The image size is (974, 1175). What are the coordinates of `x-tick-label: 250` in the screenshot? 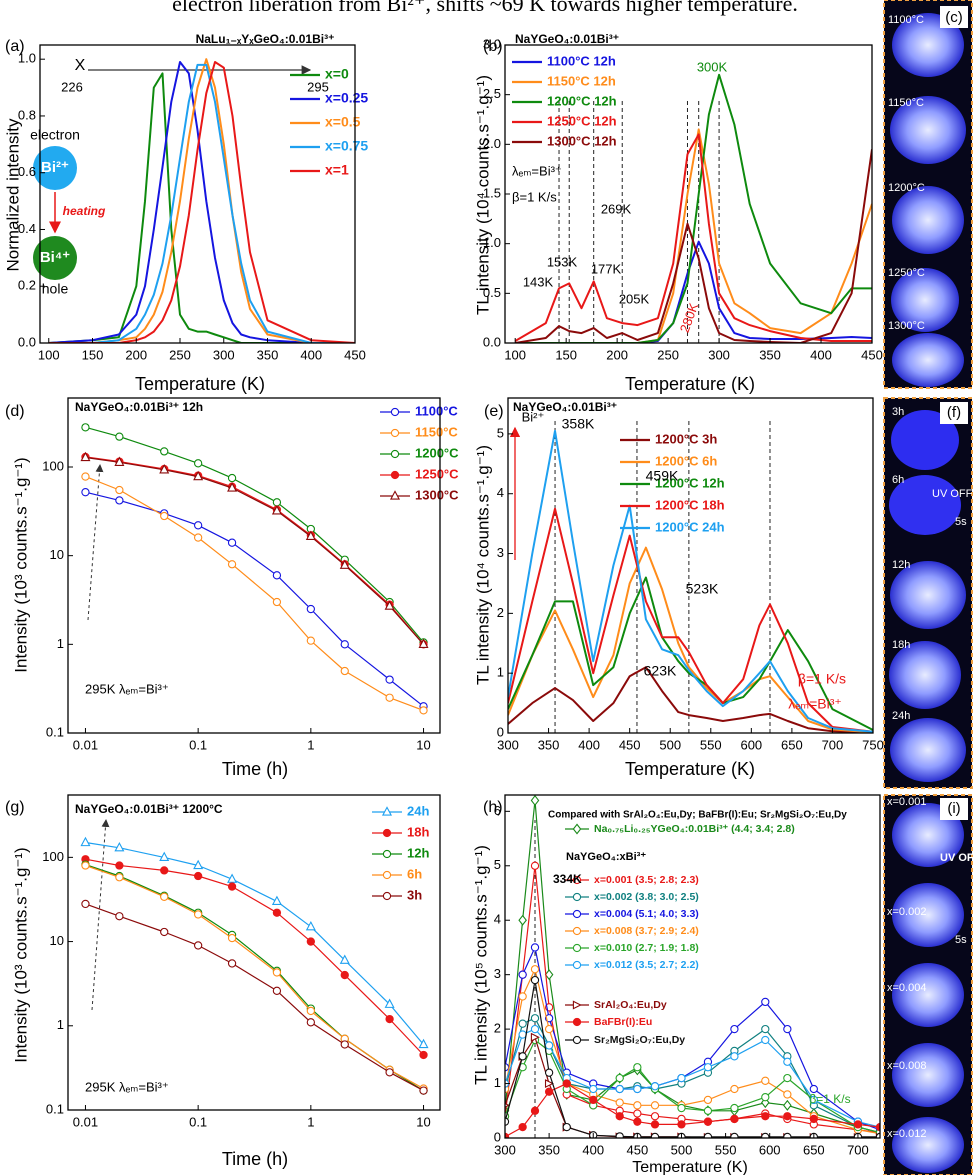 It's located at (668, 354).